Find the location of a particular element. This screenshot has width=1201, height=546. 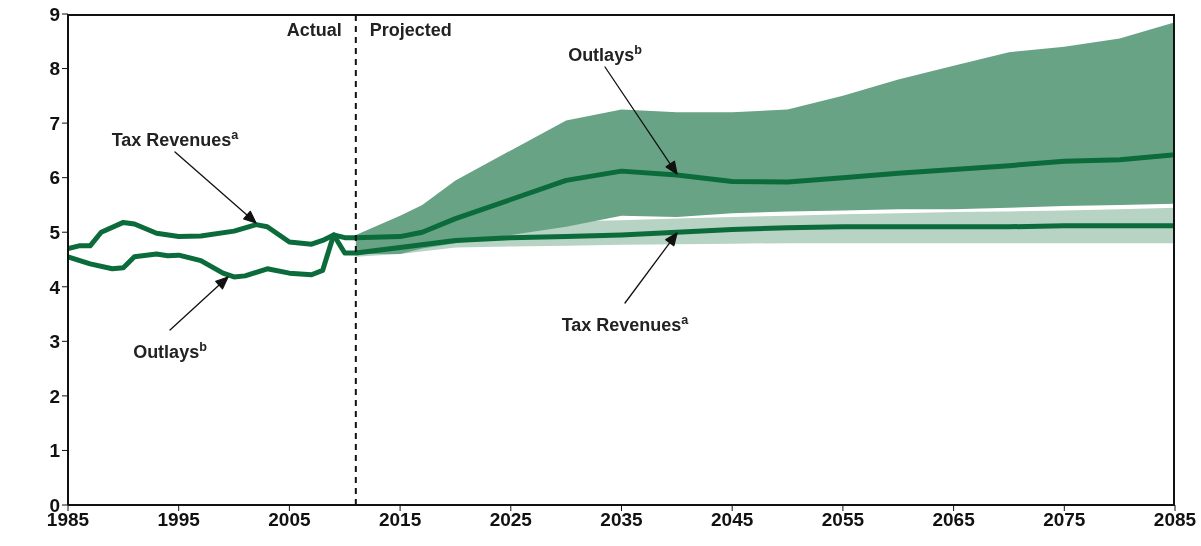

annotation: Actual is located at coordinates (314, 30).